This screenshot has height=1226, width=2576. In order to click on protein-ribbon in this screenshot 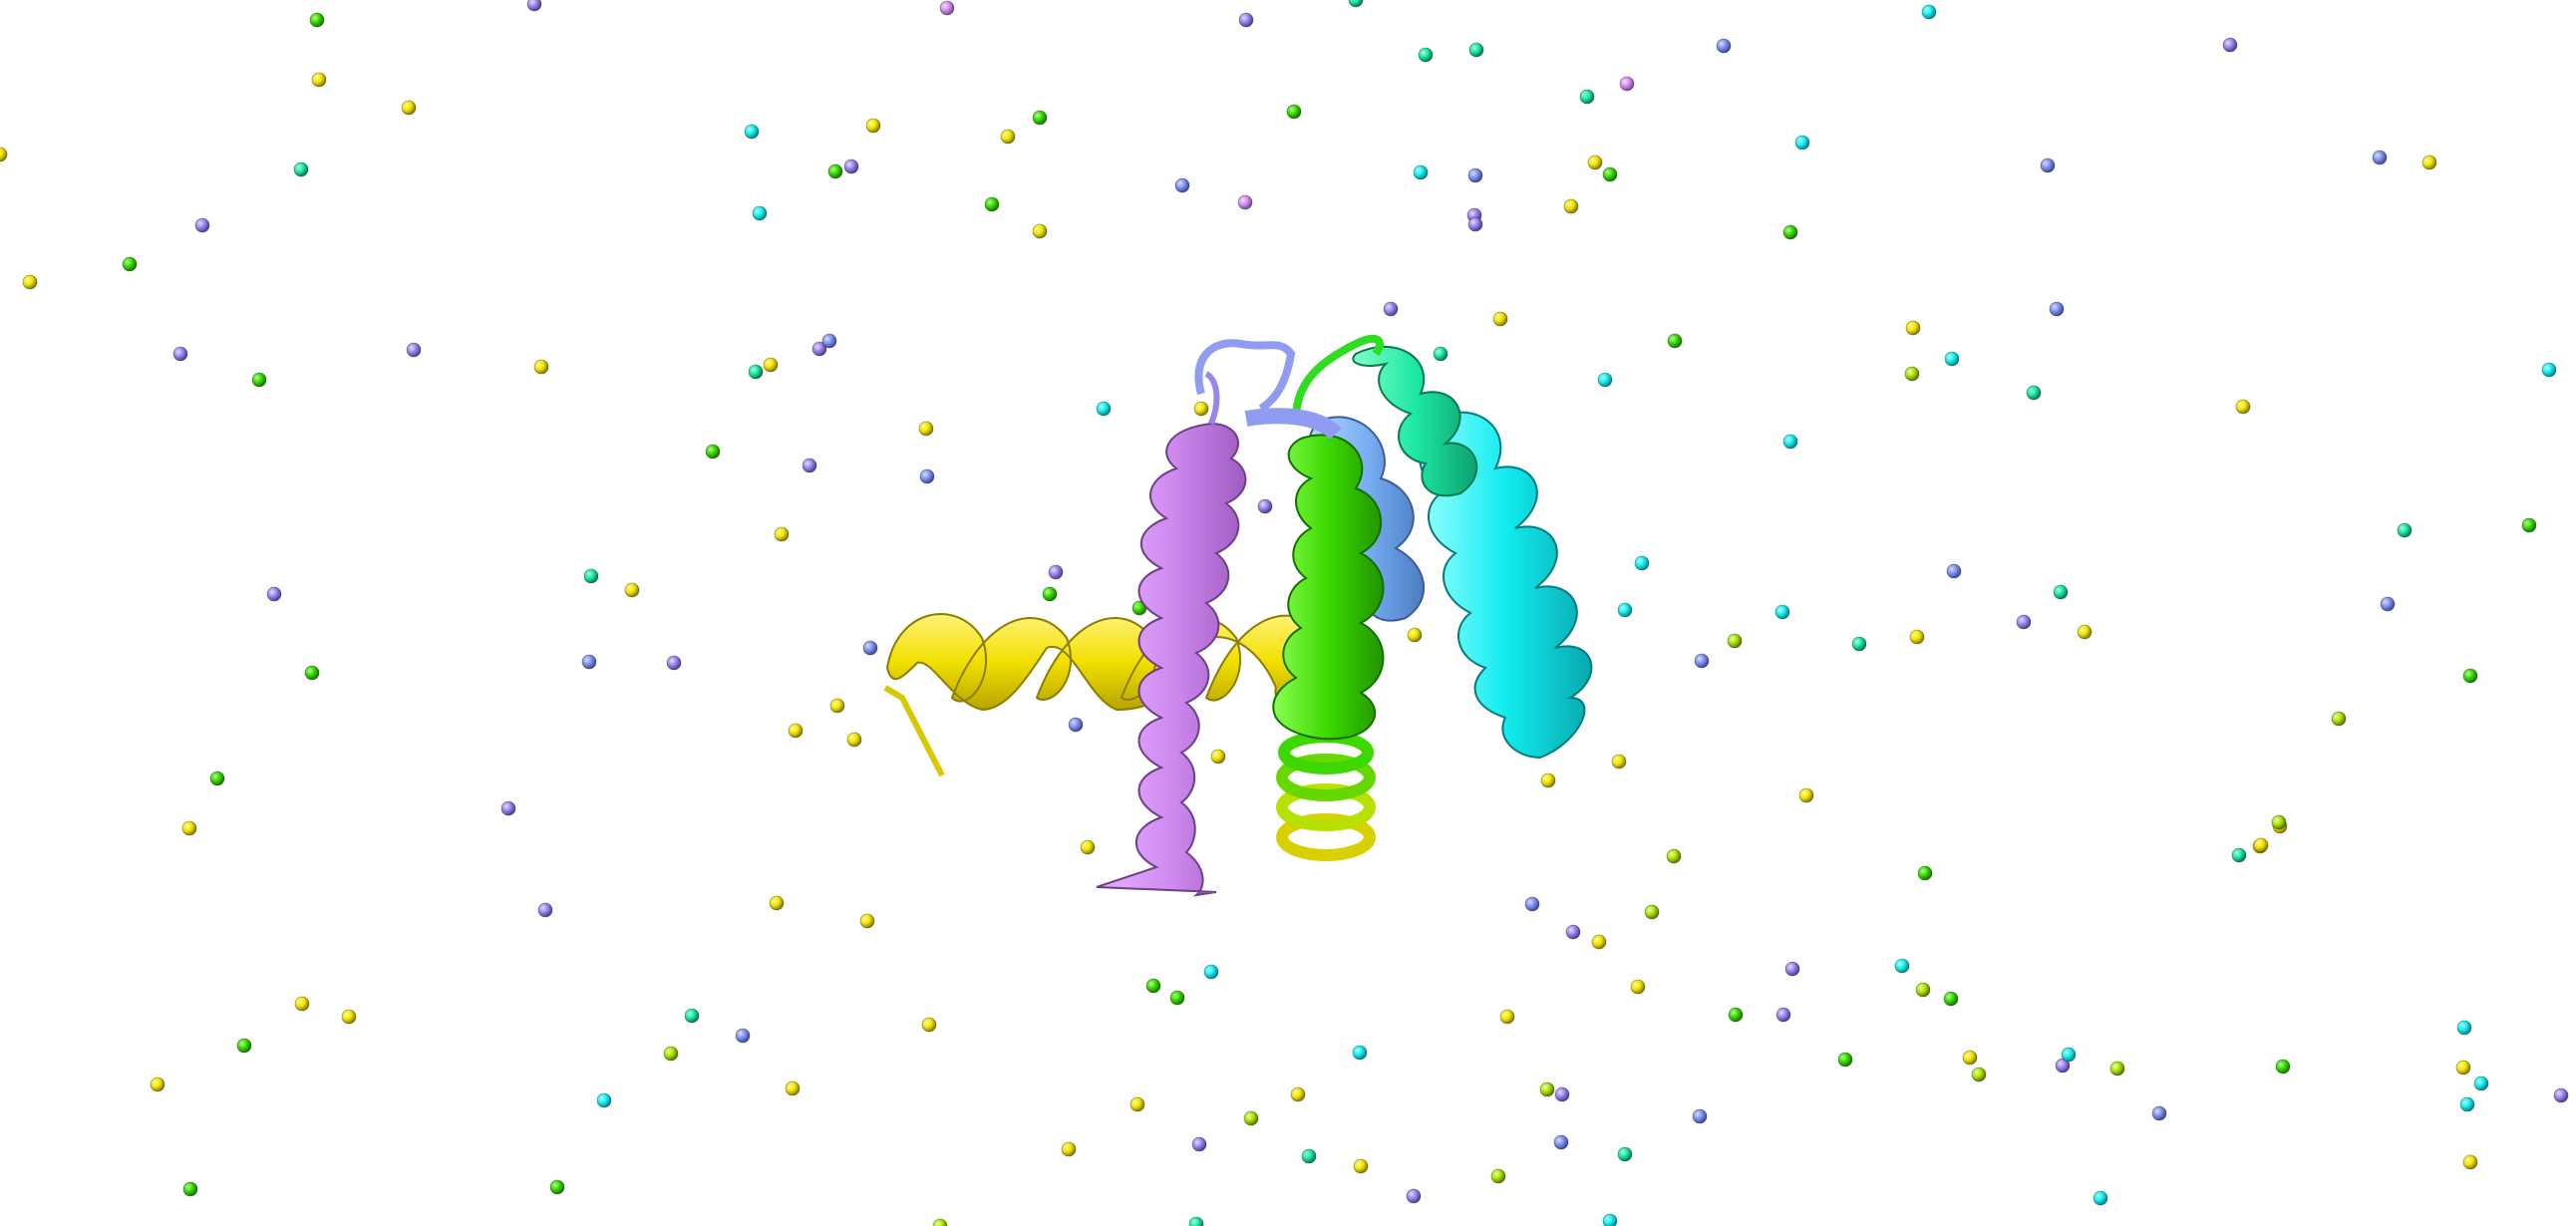, I will do `click(1238, 615)`.